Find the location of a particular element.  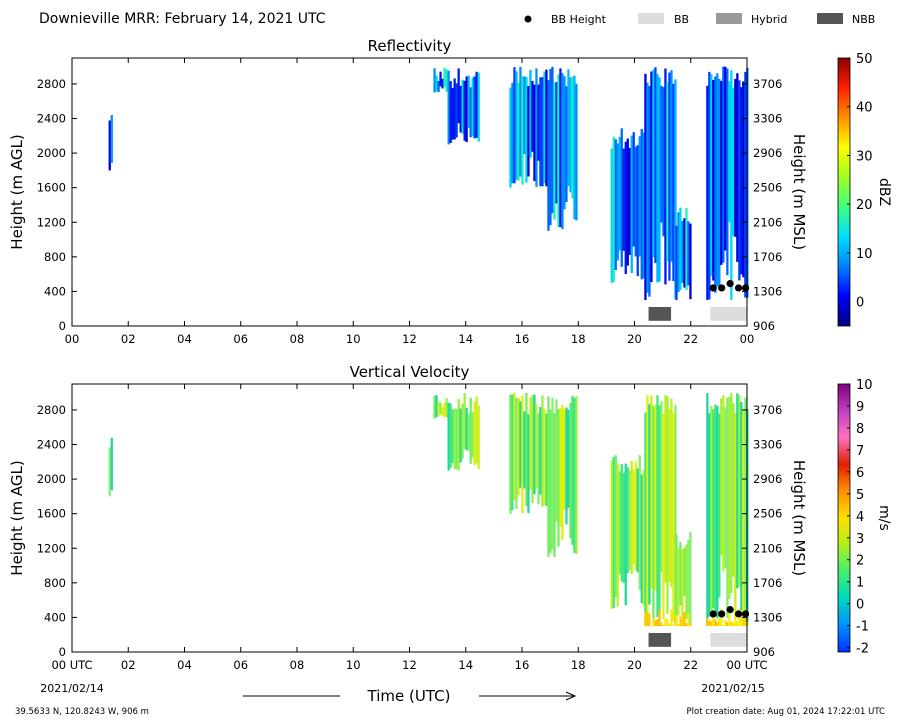

x-tick-label: 10 is located at coordinates (353, 339).